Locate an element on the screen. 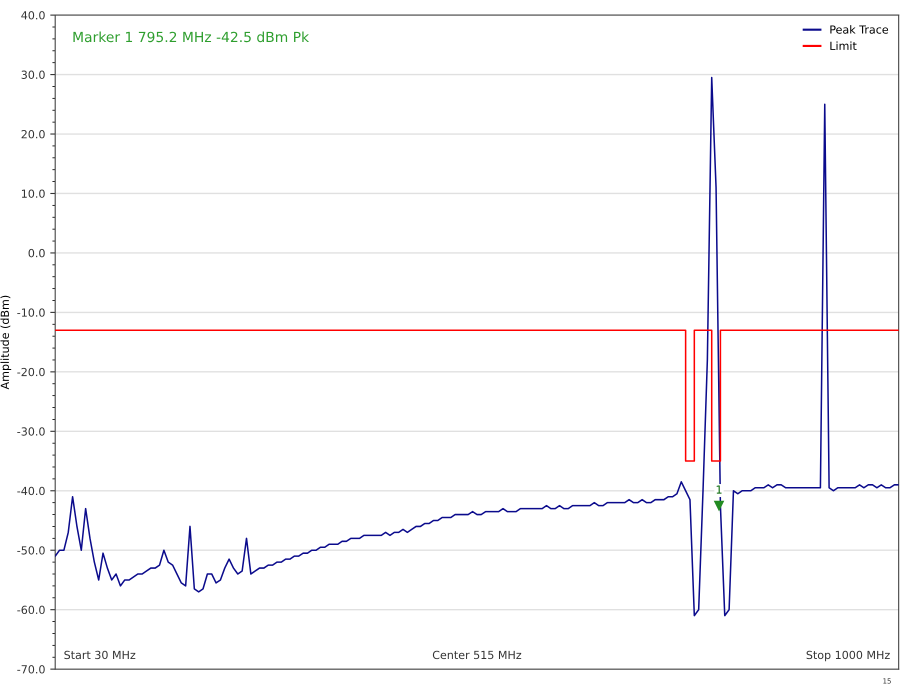 The height and width of the screenshot is (687, 905). annotation: Start 30 MHz is located at coordinates (100, 655).